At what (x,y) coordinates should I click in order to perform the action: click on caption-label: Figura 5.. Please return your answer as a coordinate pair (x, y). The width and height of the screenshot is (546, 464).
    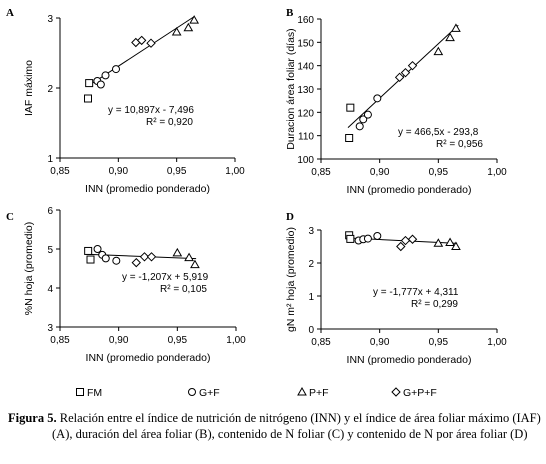
    Looking at the image, I should click on (32, 418).